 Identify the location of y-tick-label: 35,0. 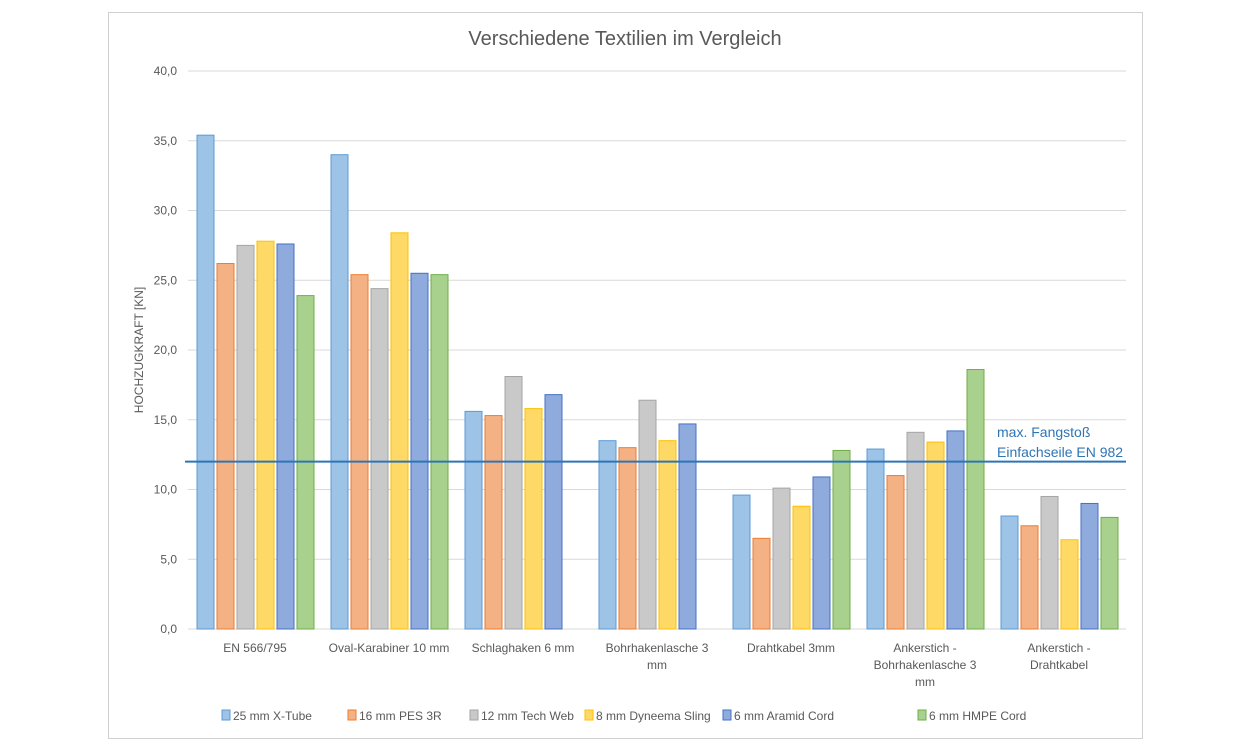
(166, 141).